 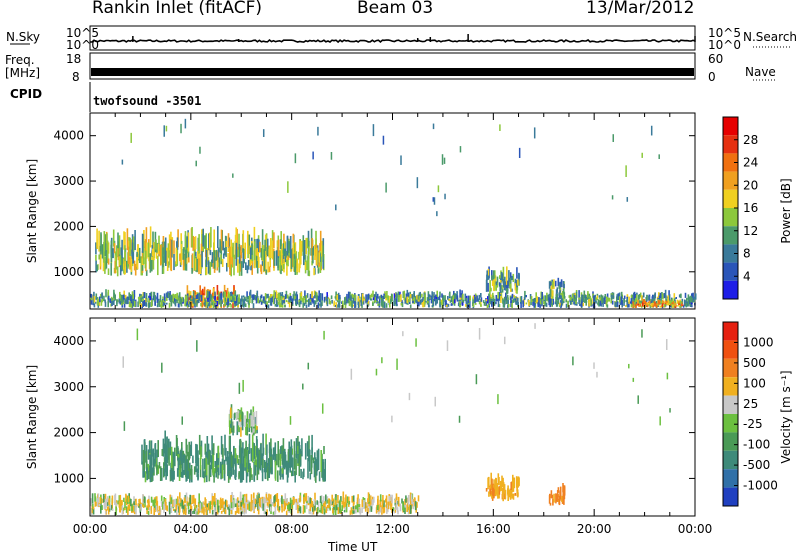 I want to click on nsearch-tick-bottom: 10^0, so click(x=724, y=45).